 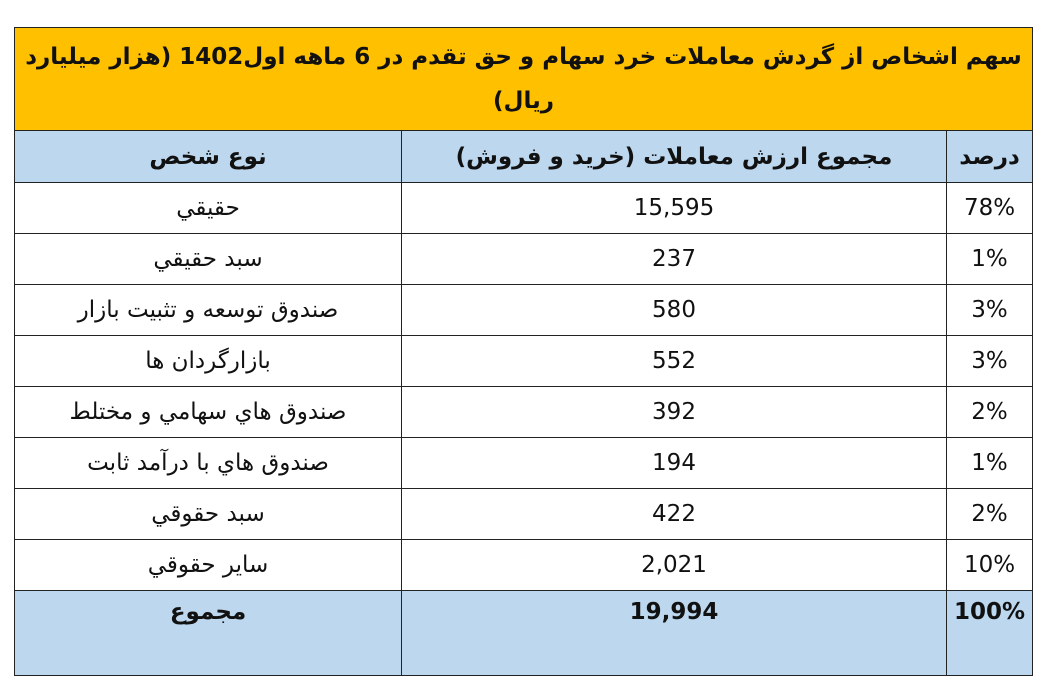 I want to click on table-row: 1% 194 صندوق هاي با درآمد ثابت, so click(x=523, y=463).